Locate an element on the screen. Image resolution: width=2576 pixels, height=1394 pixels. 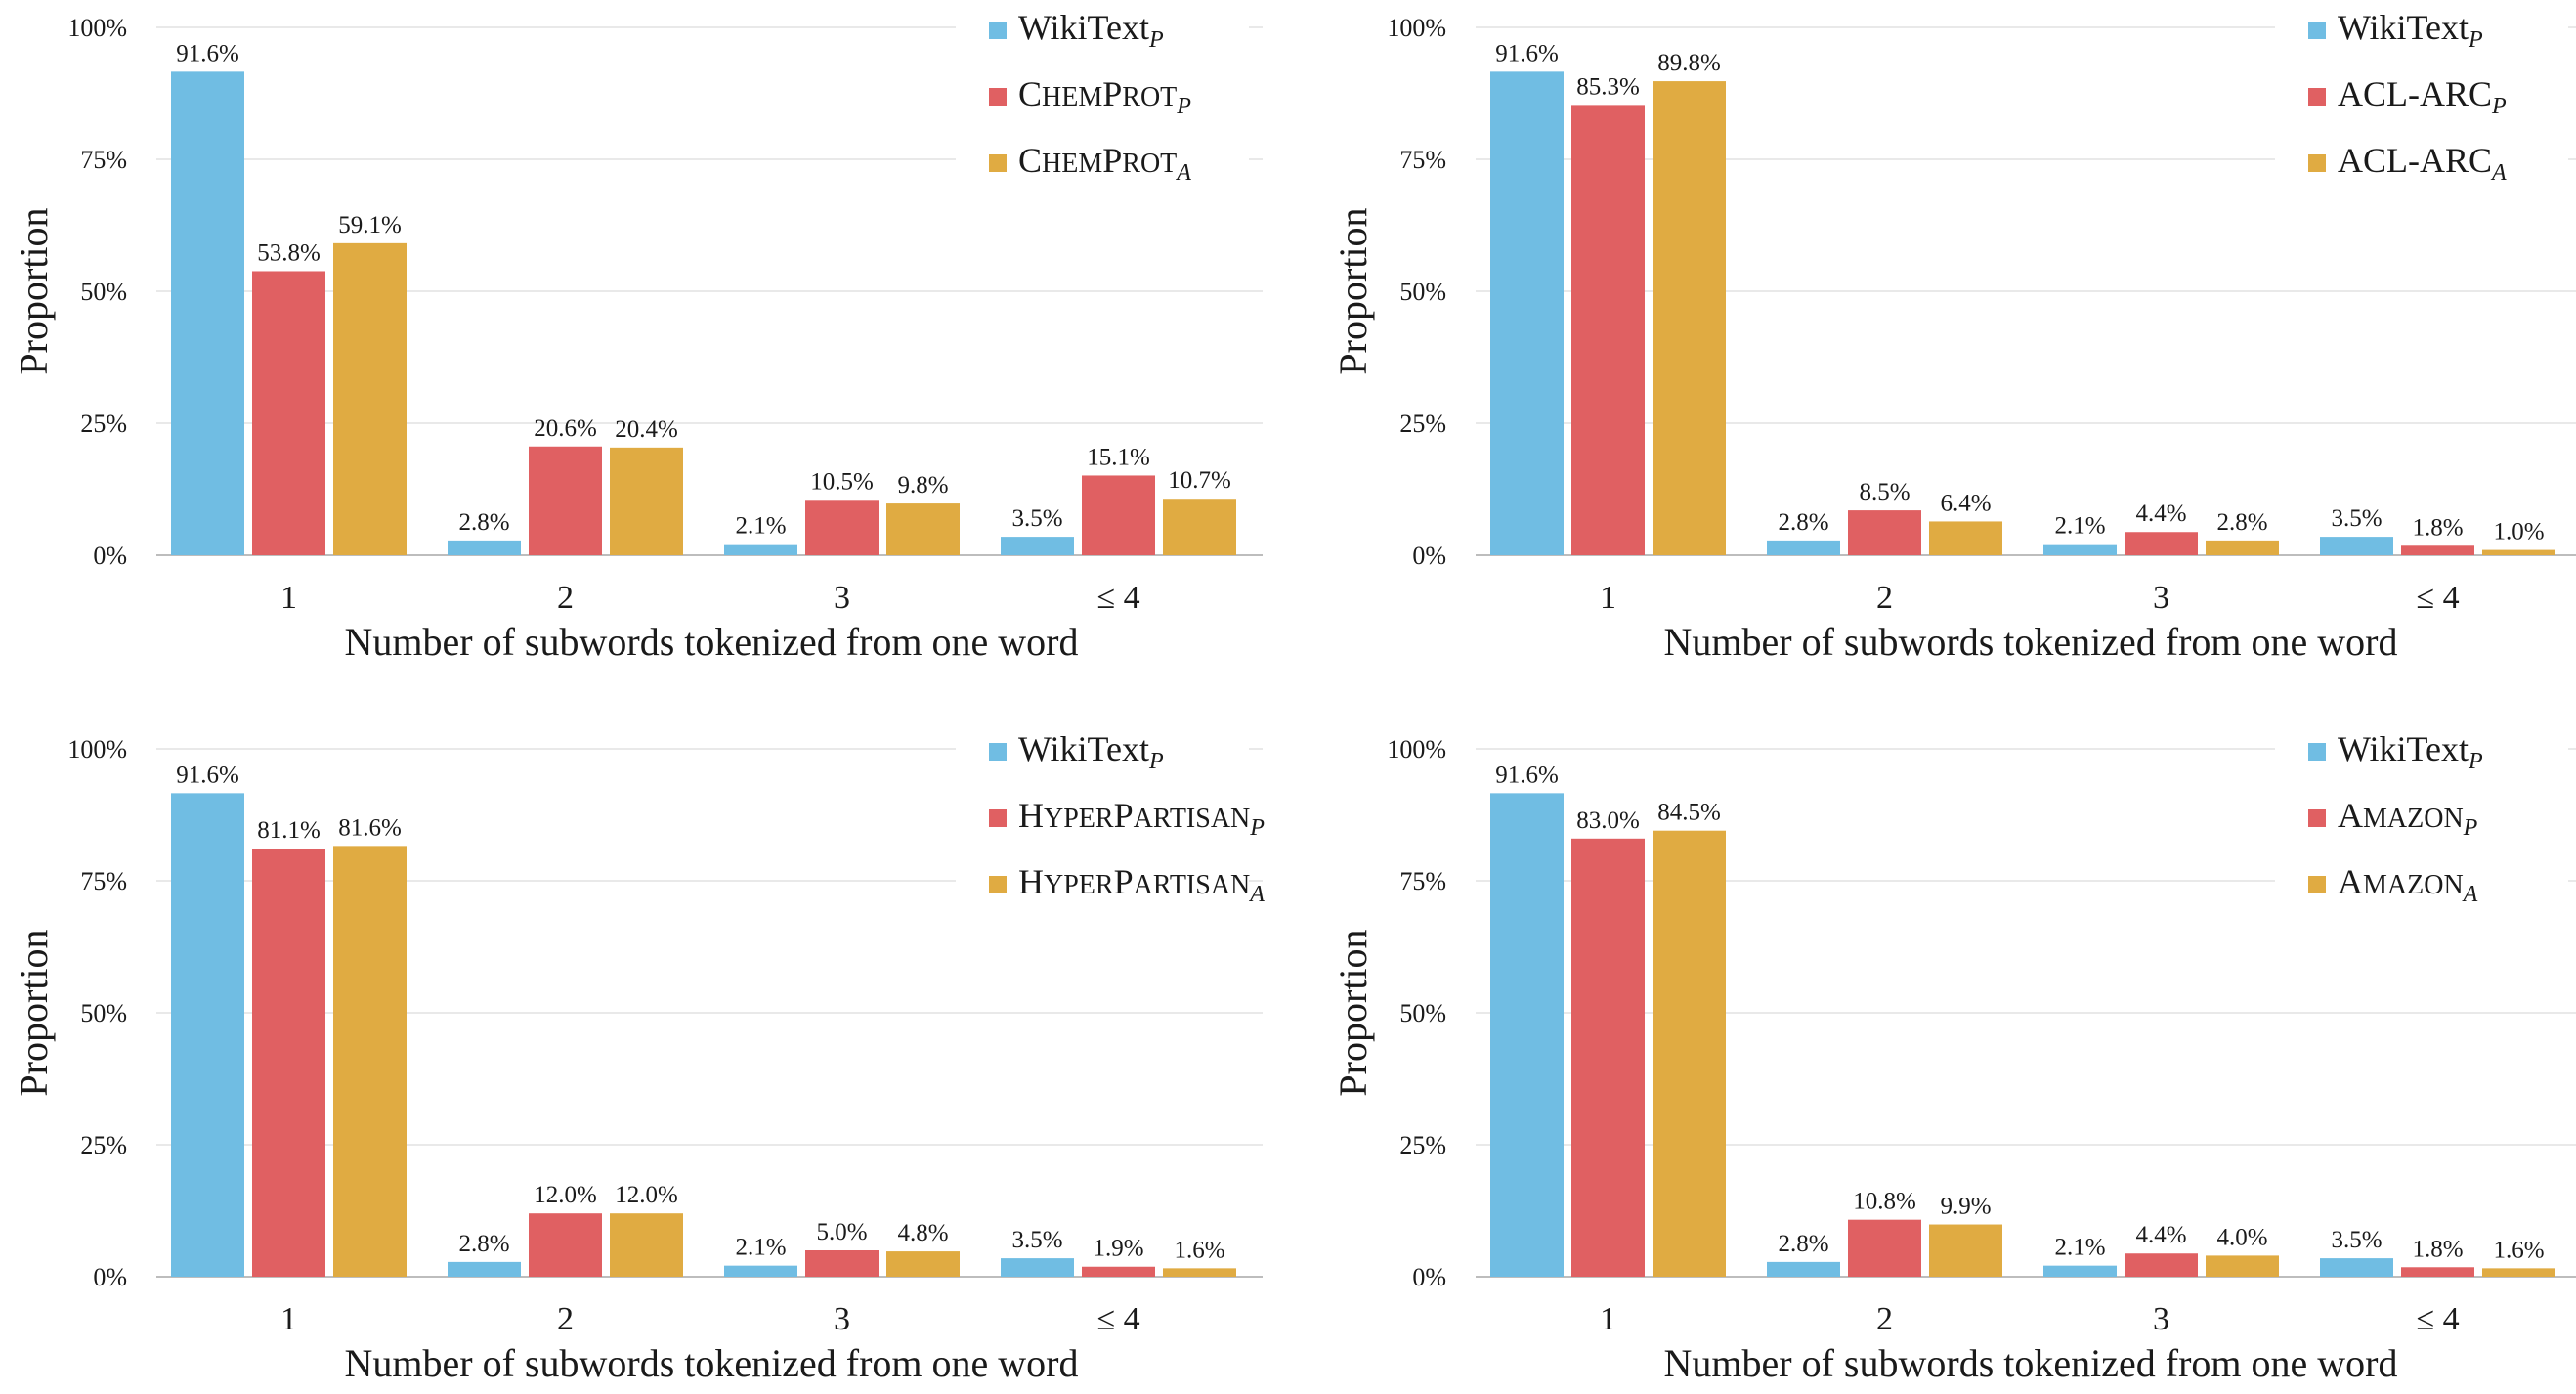
data-label: 59.1% is located at coordinates (370, 225).